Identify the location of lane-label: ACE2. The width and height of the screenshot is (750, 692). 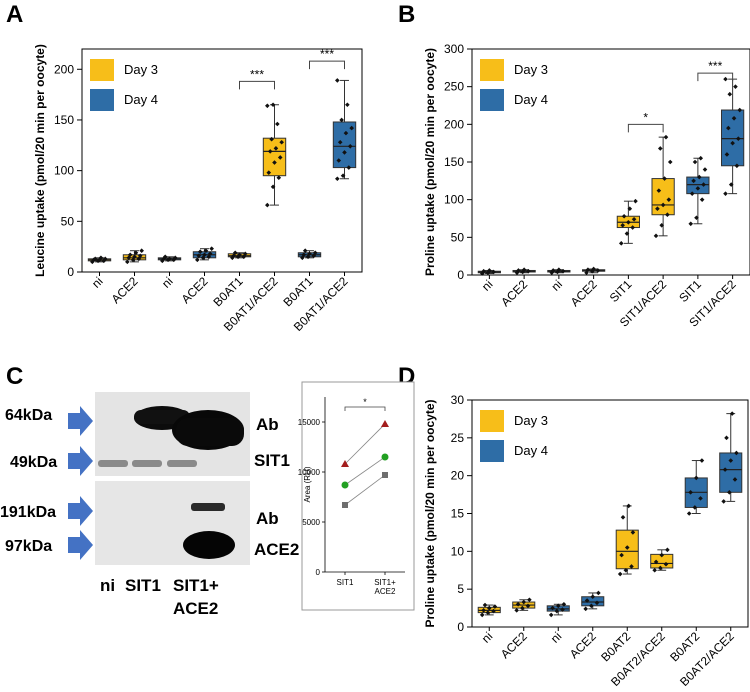
(195, 608).